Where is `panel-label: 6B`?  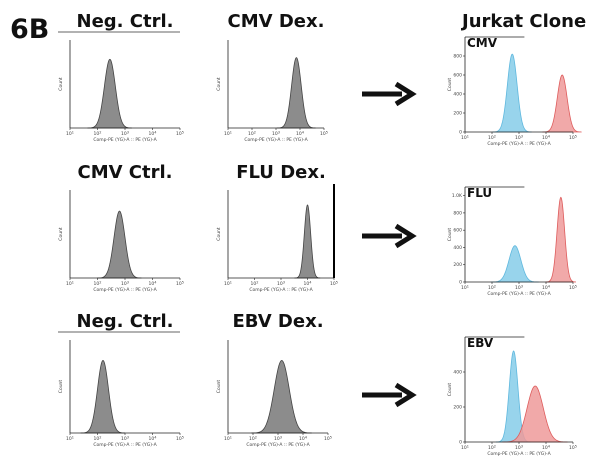 panel-label: 6B is located at coordinates (29, 29).